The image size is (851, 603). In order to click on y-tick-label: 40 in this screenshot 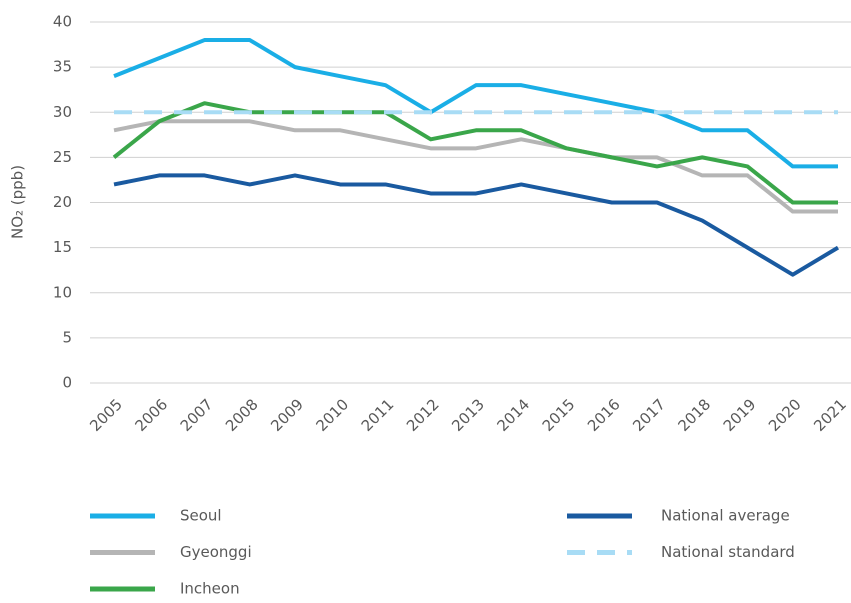, I will do `click(62, 22)`.